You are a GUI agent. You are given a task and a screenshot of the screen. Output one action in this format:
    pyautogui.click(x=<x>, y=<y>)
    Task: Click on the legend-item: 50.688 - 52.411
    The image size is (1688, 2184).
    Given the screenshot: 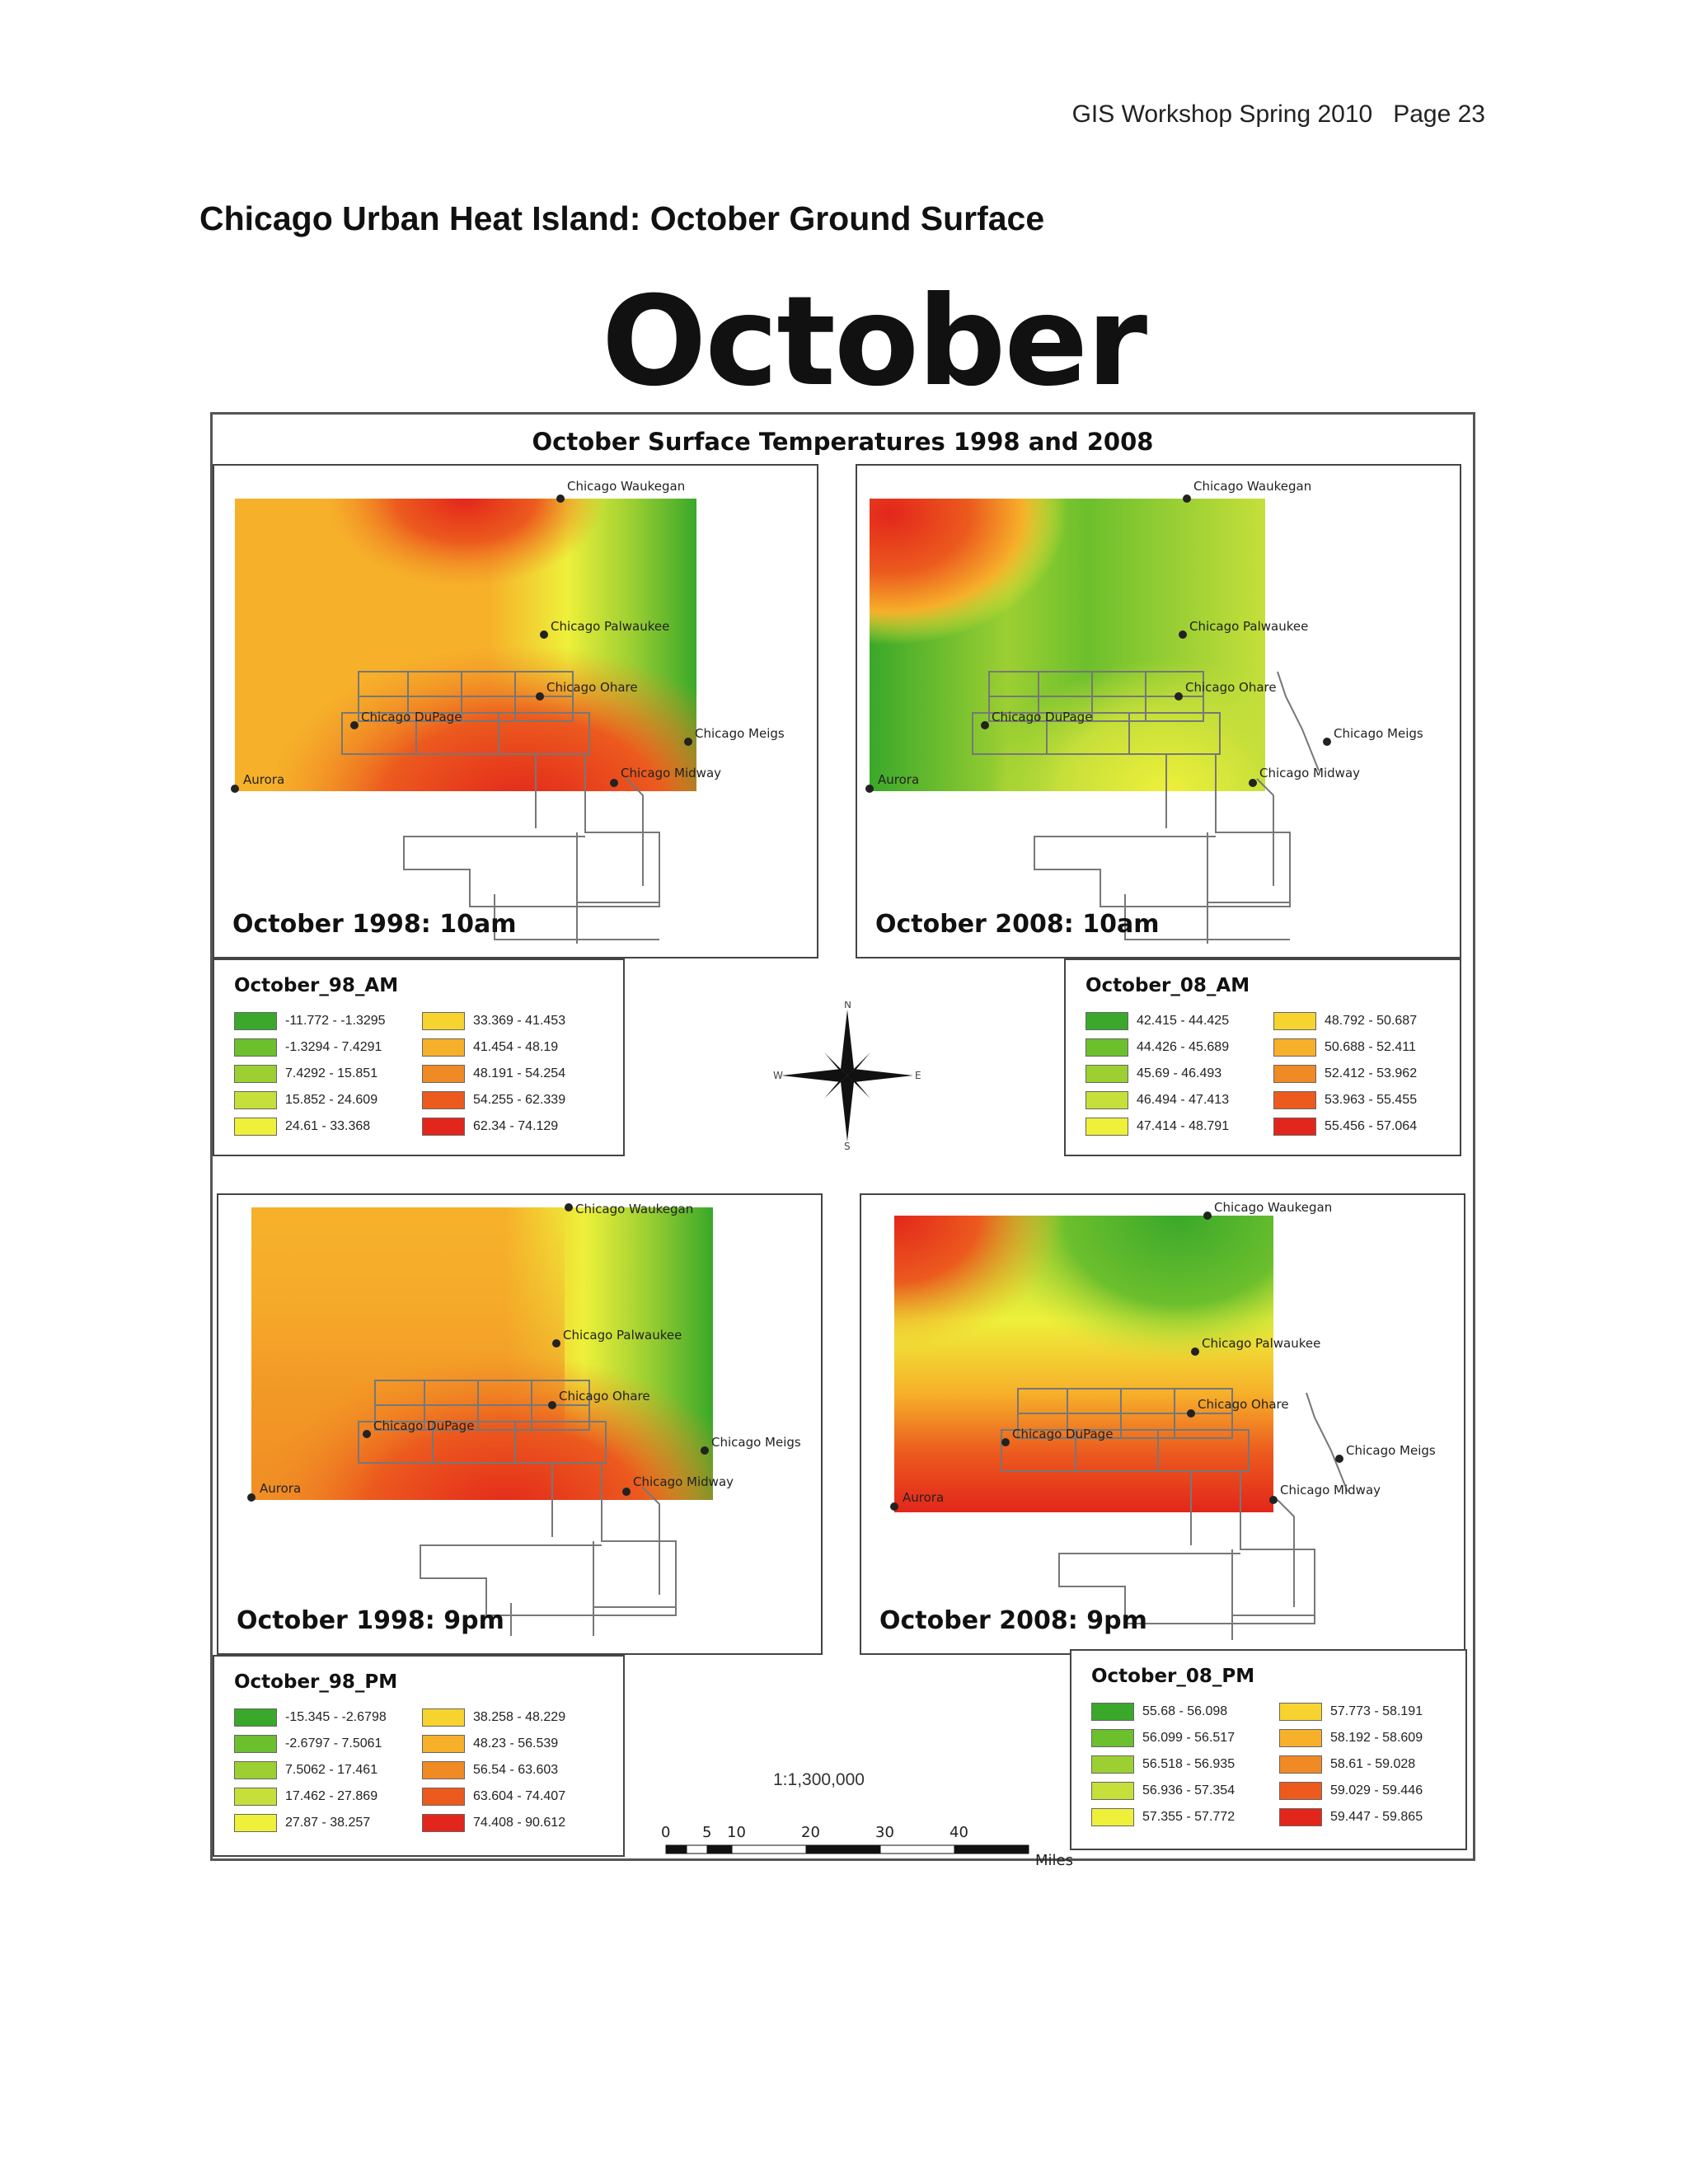 What is the action you would take?
    pyautogui.click(x=1355, y=1047)
    